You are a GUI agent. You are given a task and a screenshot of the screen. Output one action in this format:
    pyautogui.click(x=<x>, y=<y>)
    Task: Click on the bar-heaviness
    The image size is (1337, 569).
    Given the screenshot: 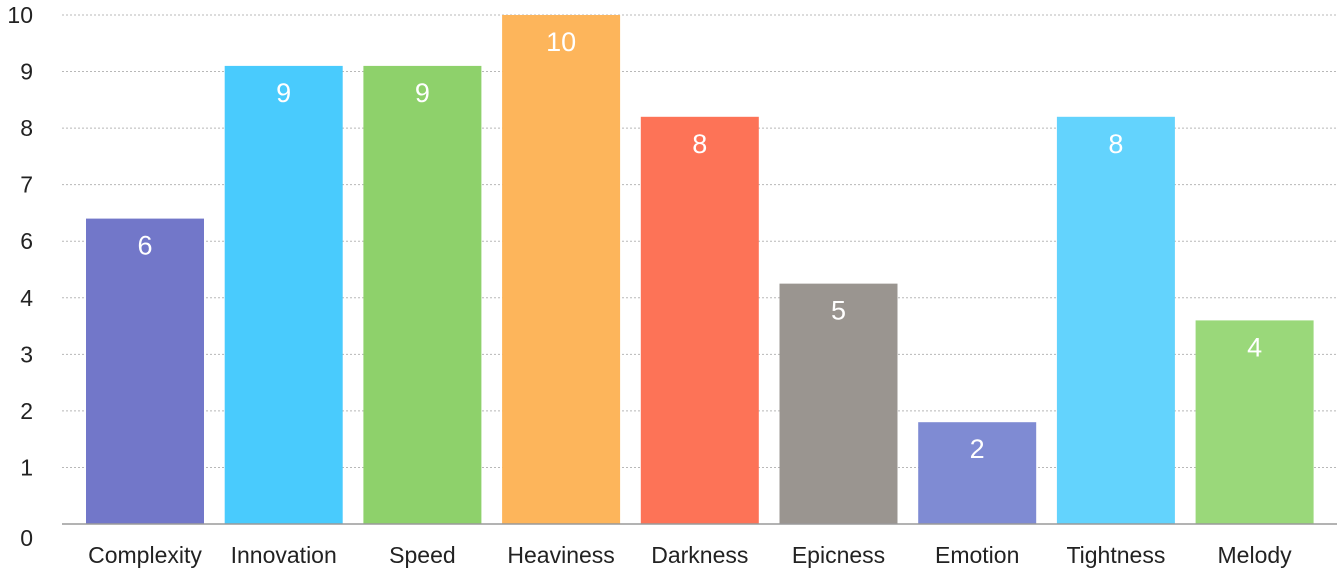 What is the action you would take?
    pyautogui.click(x=561, y=269)
    